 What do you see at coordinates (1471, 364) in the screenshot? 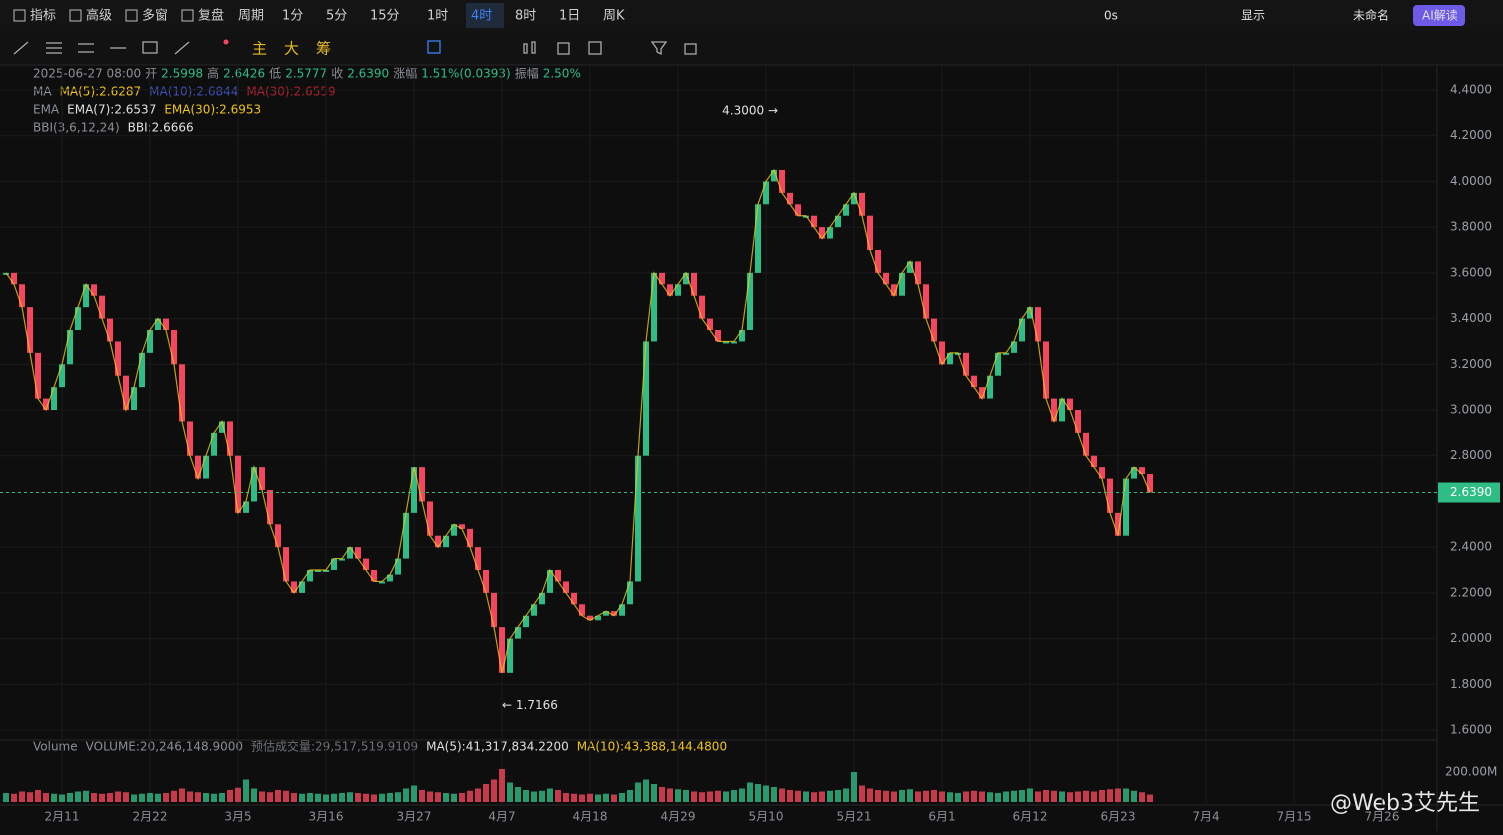
I see `y-tick-label: 3.2000` at bounding box center [1471, 364].